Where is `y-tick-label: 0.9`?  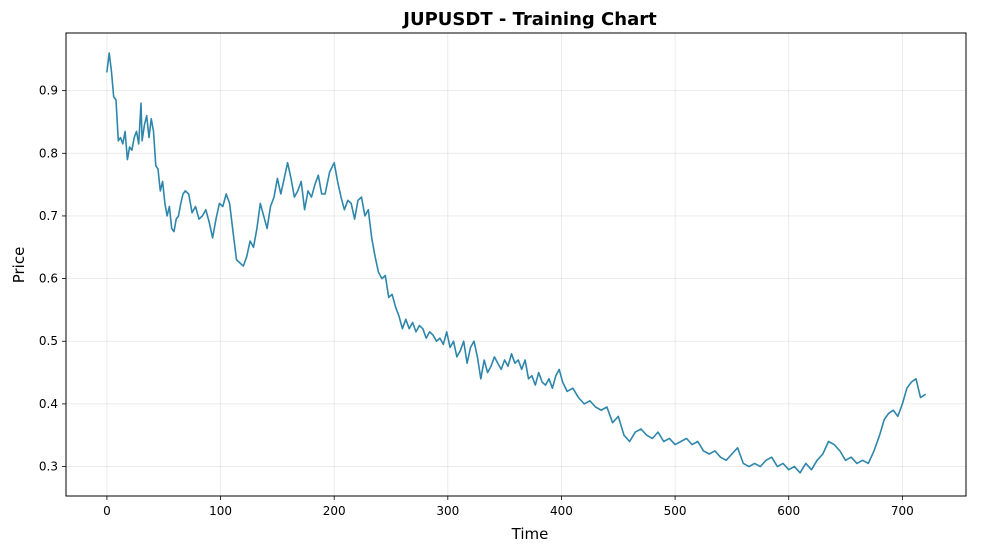 y-tick-label: 0.9 is located at coordinates (48, 91).